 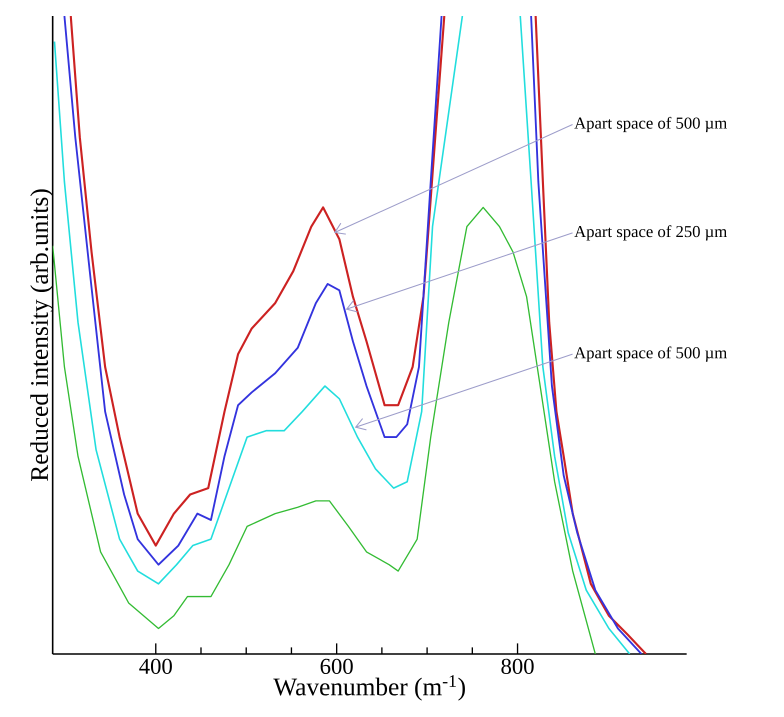 What do you see at coordinates (369, 688) in the screenshot?
I see `x-axis-title: Wavenumber (m$^{-1}$)` at bounding box center [369, 688].